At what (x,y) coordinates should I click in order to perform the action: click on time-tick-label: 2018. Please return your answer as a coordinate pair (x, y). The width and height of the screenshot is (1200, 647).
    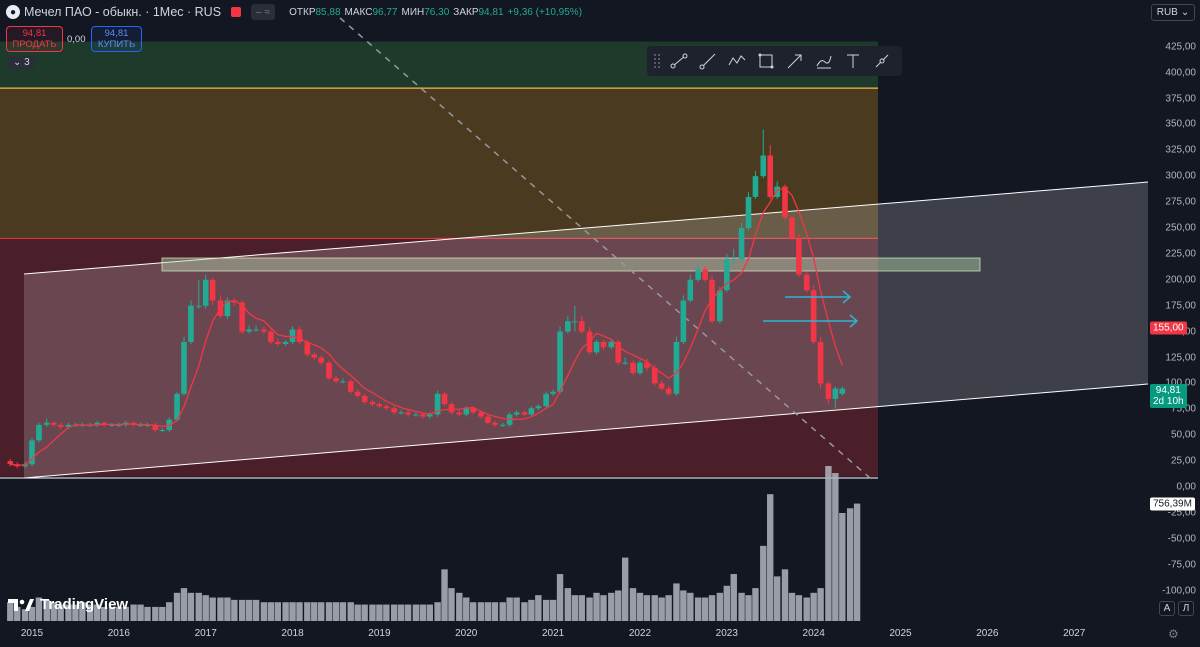
    Looking at the image, I should click on (292, 633).